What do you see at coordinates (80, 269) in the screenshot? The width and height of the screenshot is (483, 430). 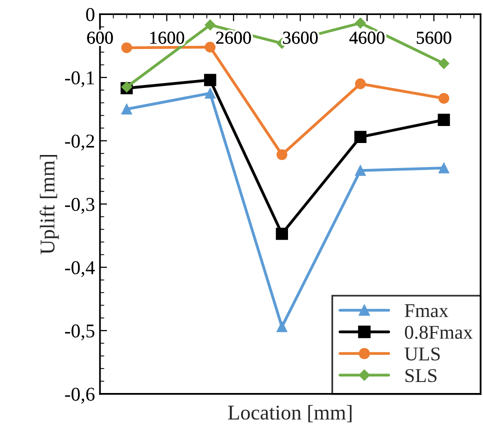 I see `y-tick-label: -0,4` at bounding box center [80, 269].